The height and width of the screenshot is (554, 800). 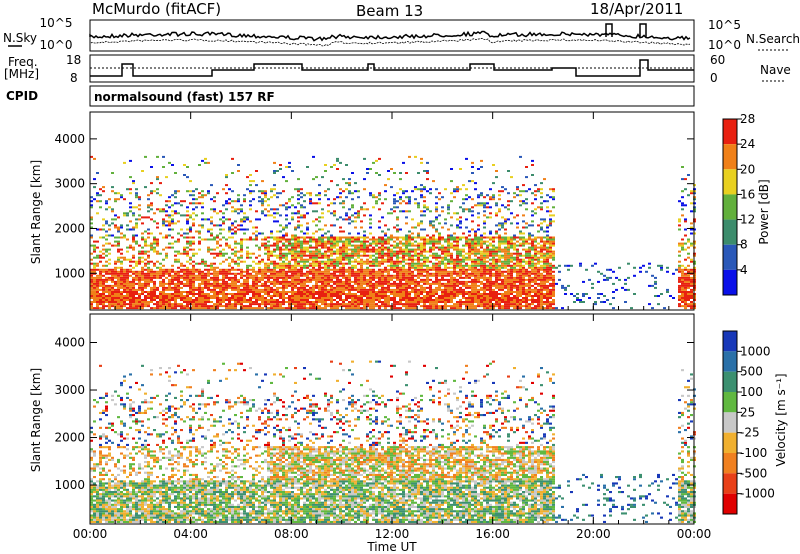 What do you see at coordinates (747, 144) in the screenshot?
I see `colorbar-tick: 24` at bounding box center [747, 144].